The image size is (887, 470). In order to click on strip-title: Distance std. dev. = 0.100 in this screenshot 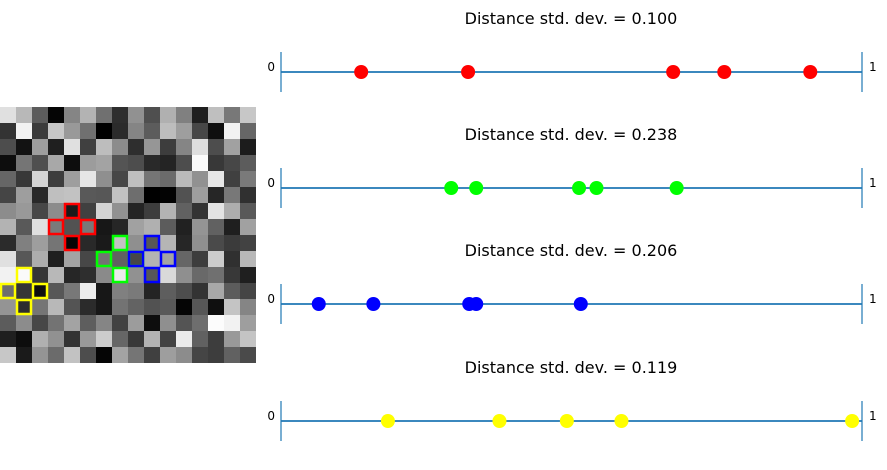, I will do `click(571, 18)`.